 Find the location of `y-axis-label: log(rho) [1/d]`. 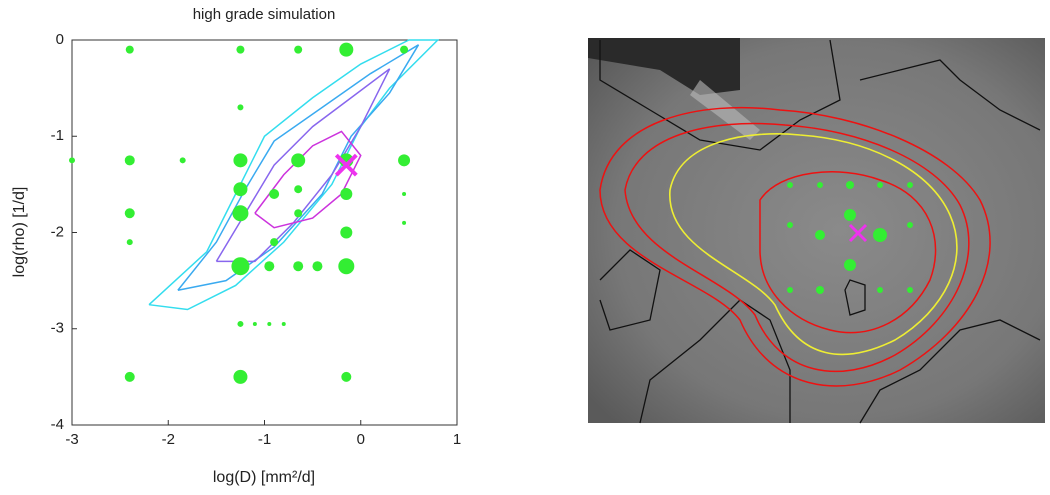

y-axis-label: log(rho) [1/d] is located at coordinates (19, 232).